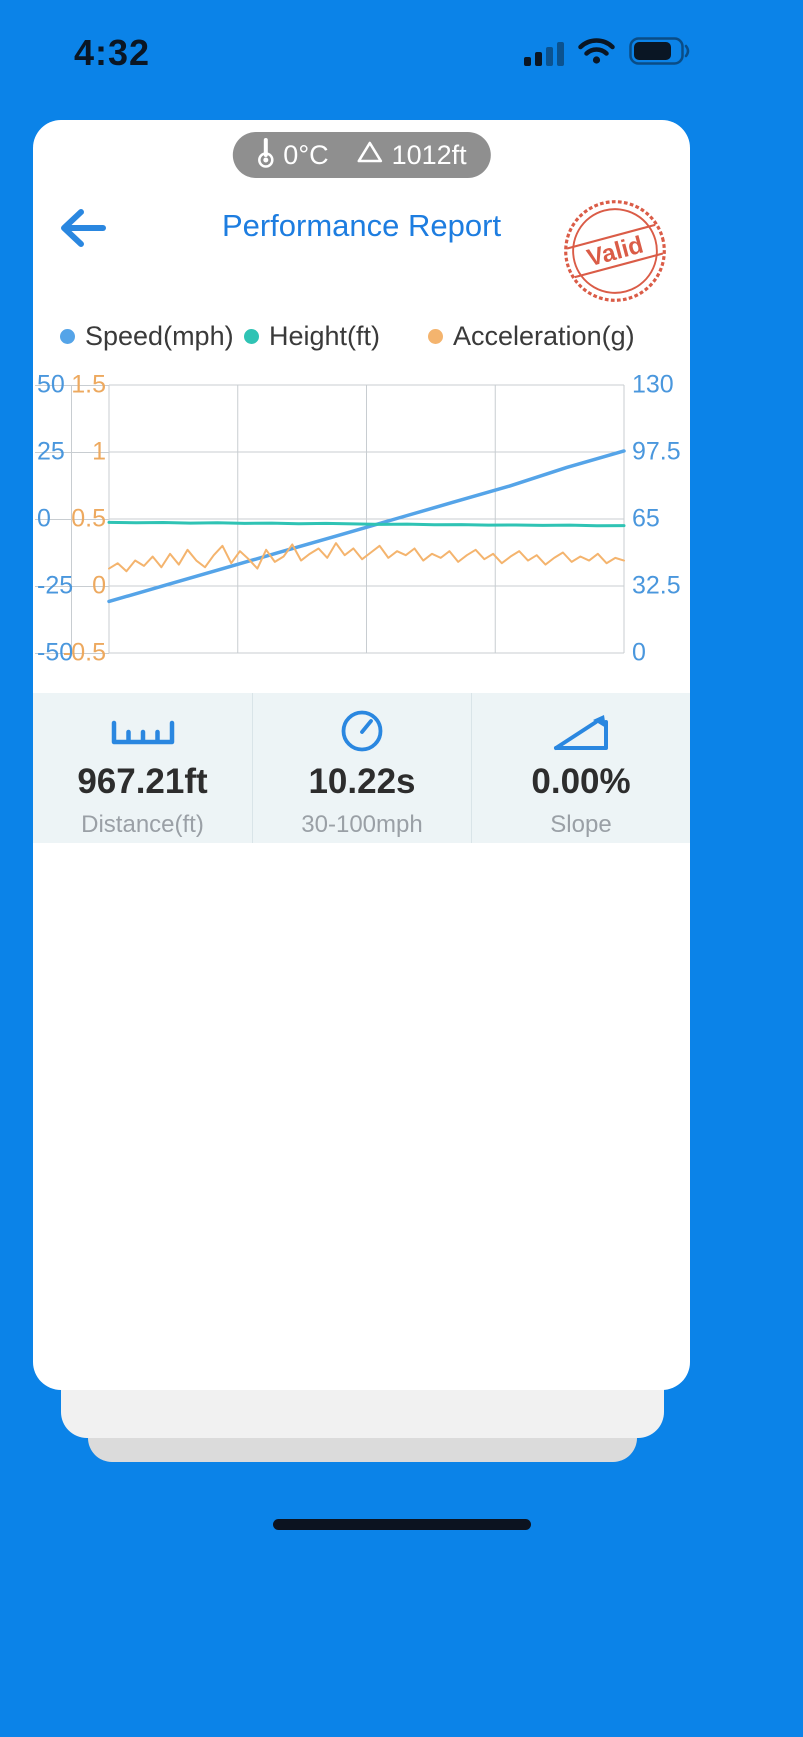  What do you see at coordinates (84, 652) in the screenshot?
I see `axis-tick: -0.5` at bounding box center [84, 652].